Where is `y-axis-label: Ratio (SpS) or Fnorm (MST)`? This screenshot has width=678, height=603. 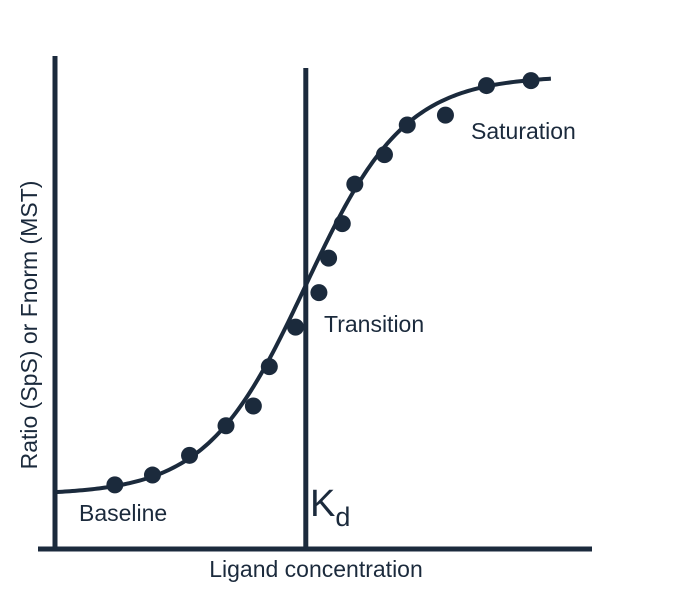 y-axis-label: Ratio (SpS) or Fnorm (MST) is located at coordinates (29, 325).